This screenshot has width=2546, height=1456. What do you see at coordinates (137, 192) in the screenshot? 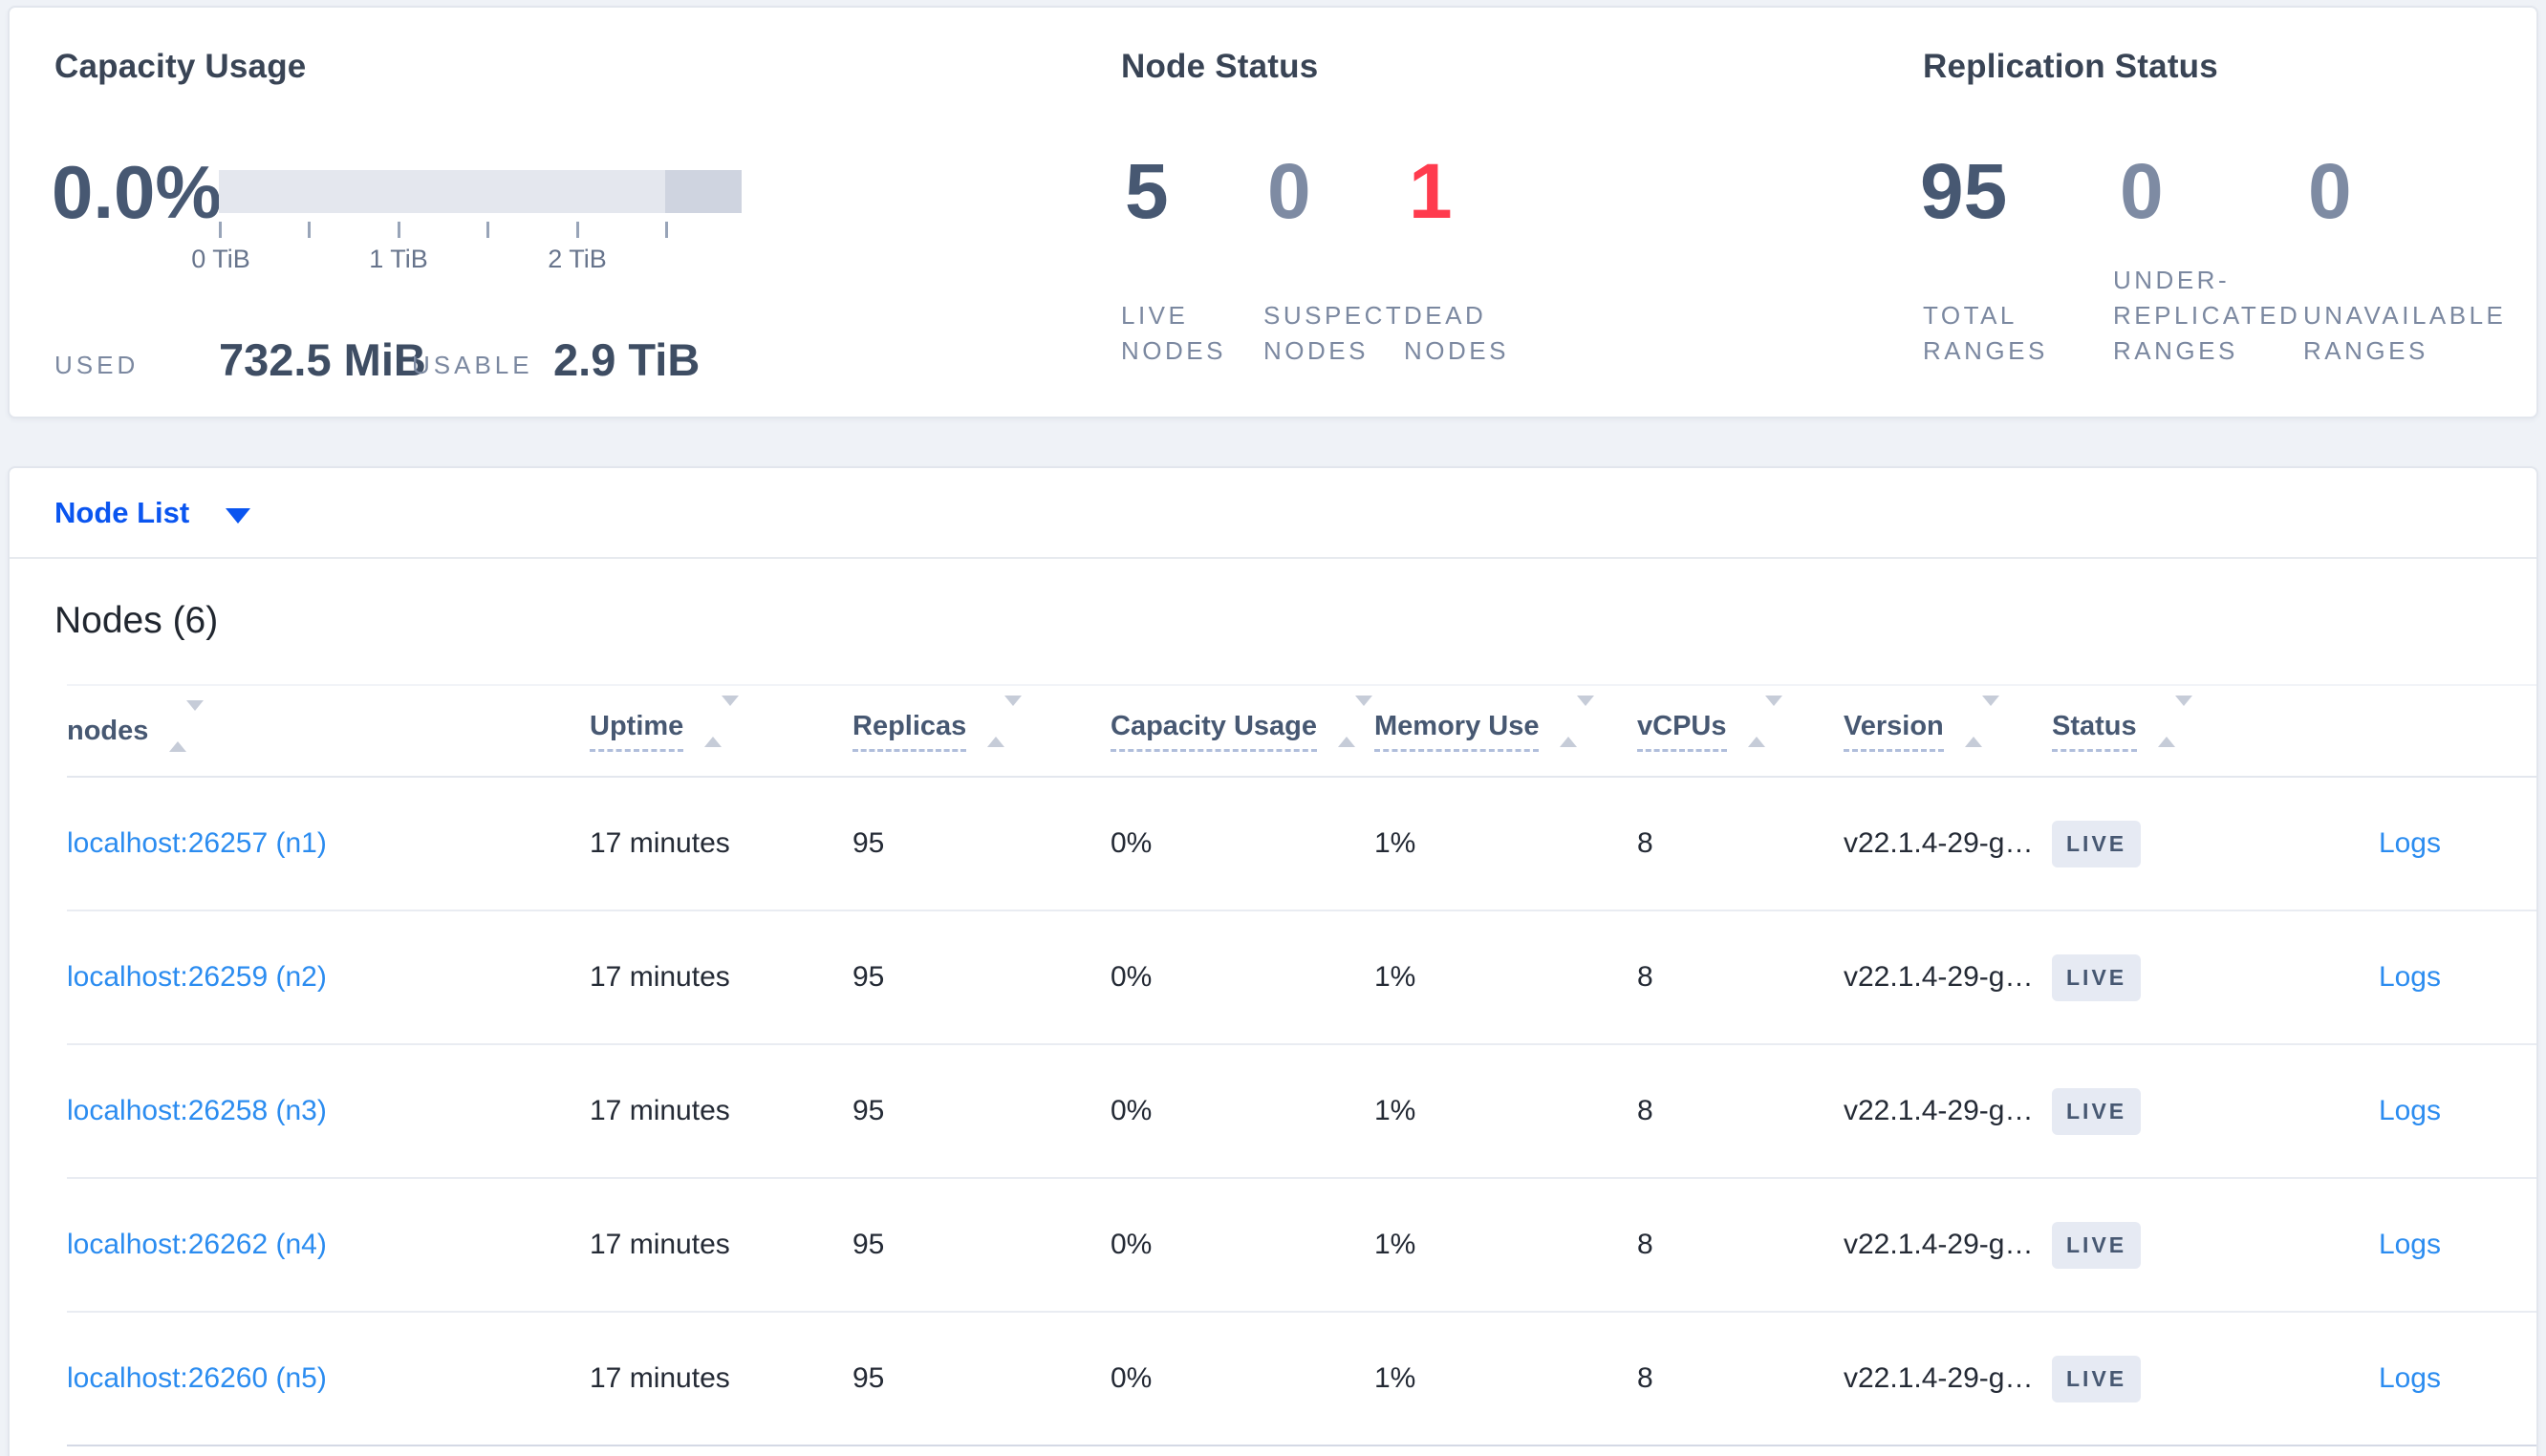
I see `capacity-percent-value: 0.0%` at bounding box center [137, 192].